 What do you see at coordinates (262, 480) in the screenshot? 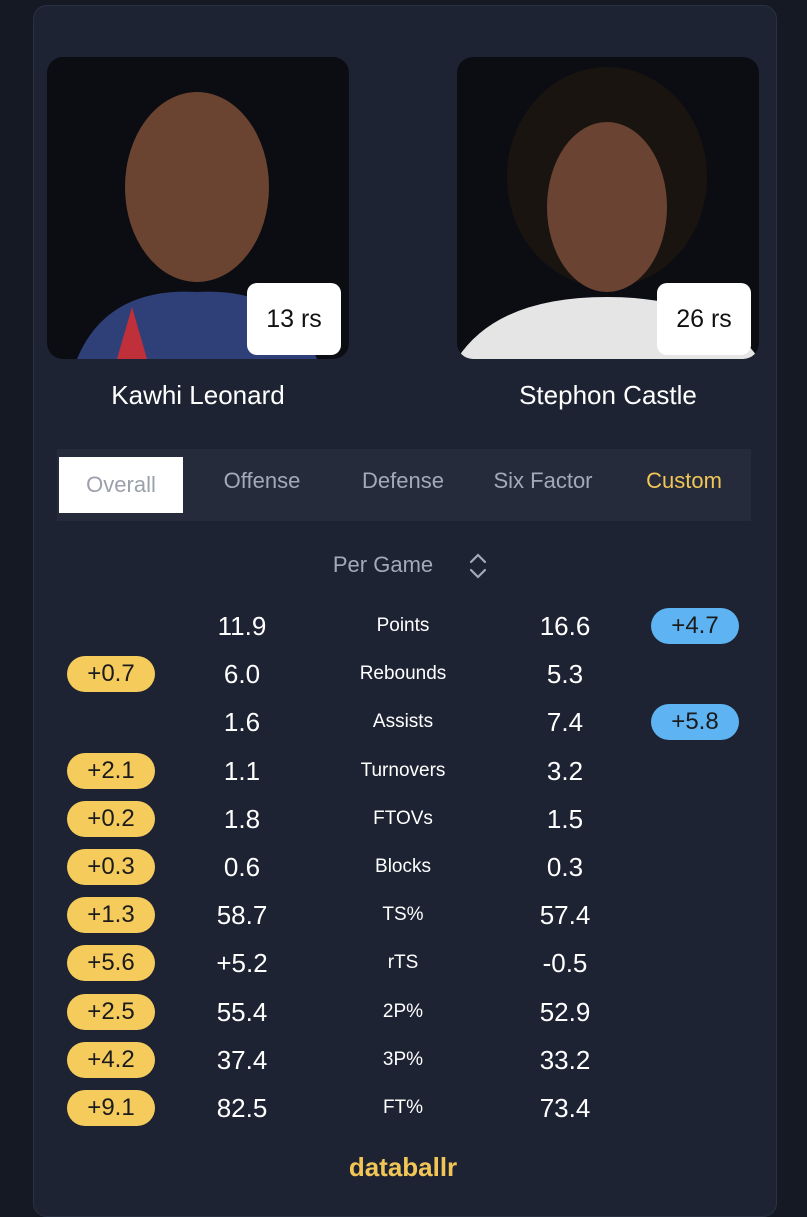
I see `tab: Offense` at bounding box center [262, 480].